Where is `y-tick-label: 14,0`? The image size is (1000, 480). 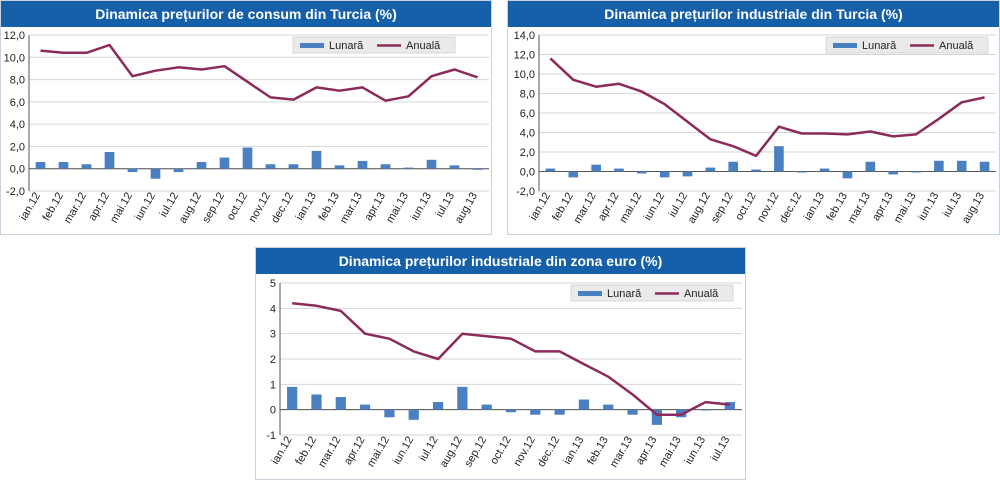
y-tick-label: 14,0 is located at coordinates (524, 36).